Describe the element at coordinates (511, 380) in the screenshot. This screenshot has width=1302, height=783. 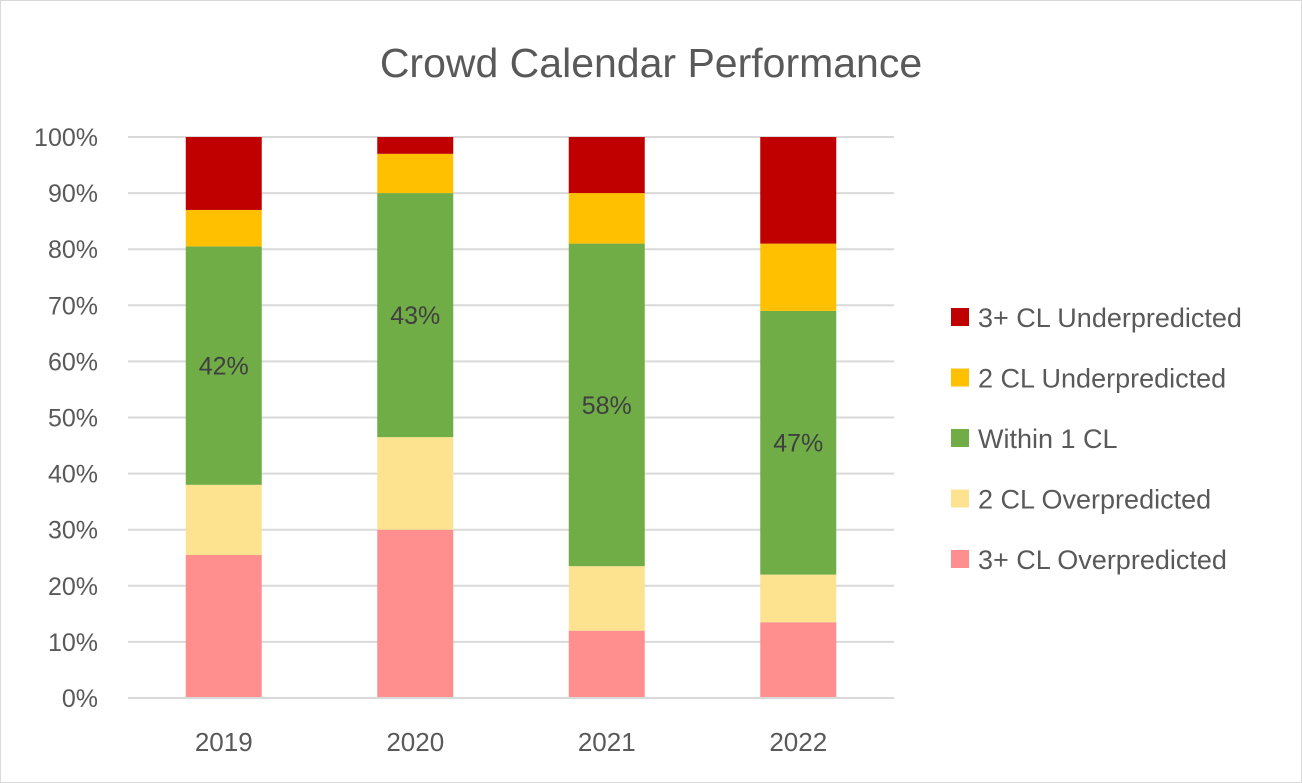
I see `data-labels: 42% 43% 58% 47%` at that location.